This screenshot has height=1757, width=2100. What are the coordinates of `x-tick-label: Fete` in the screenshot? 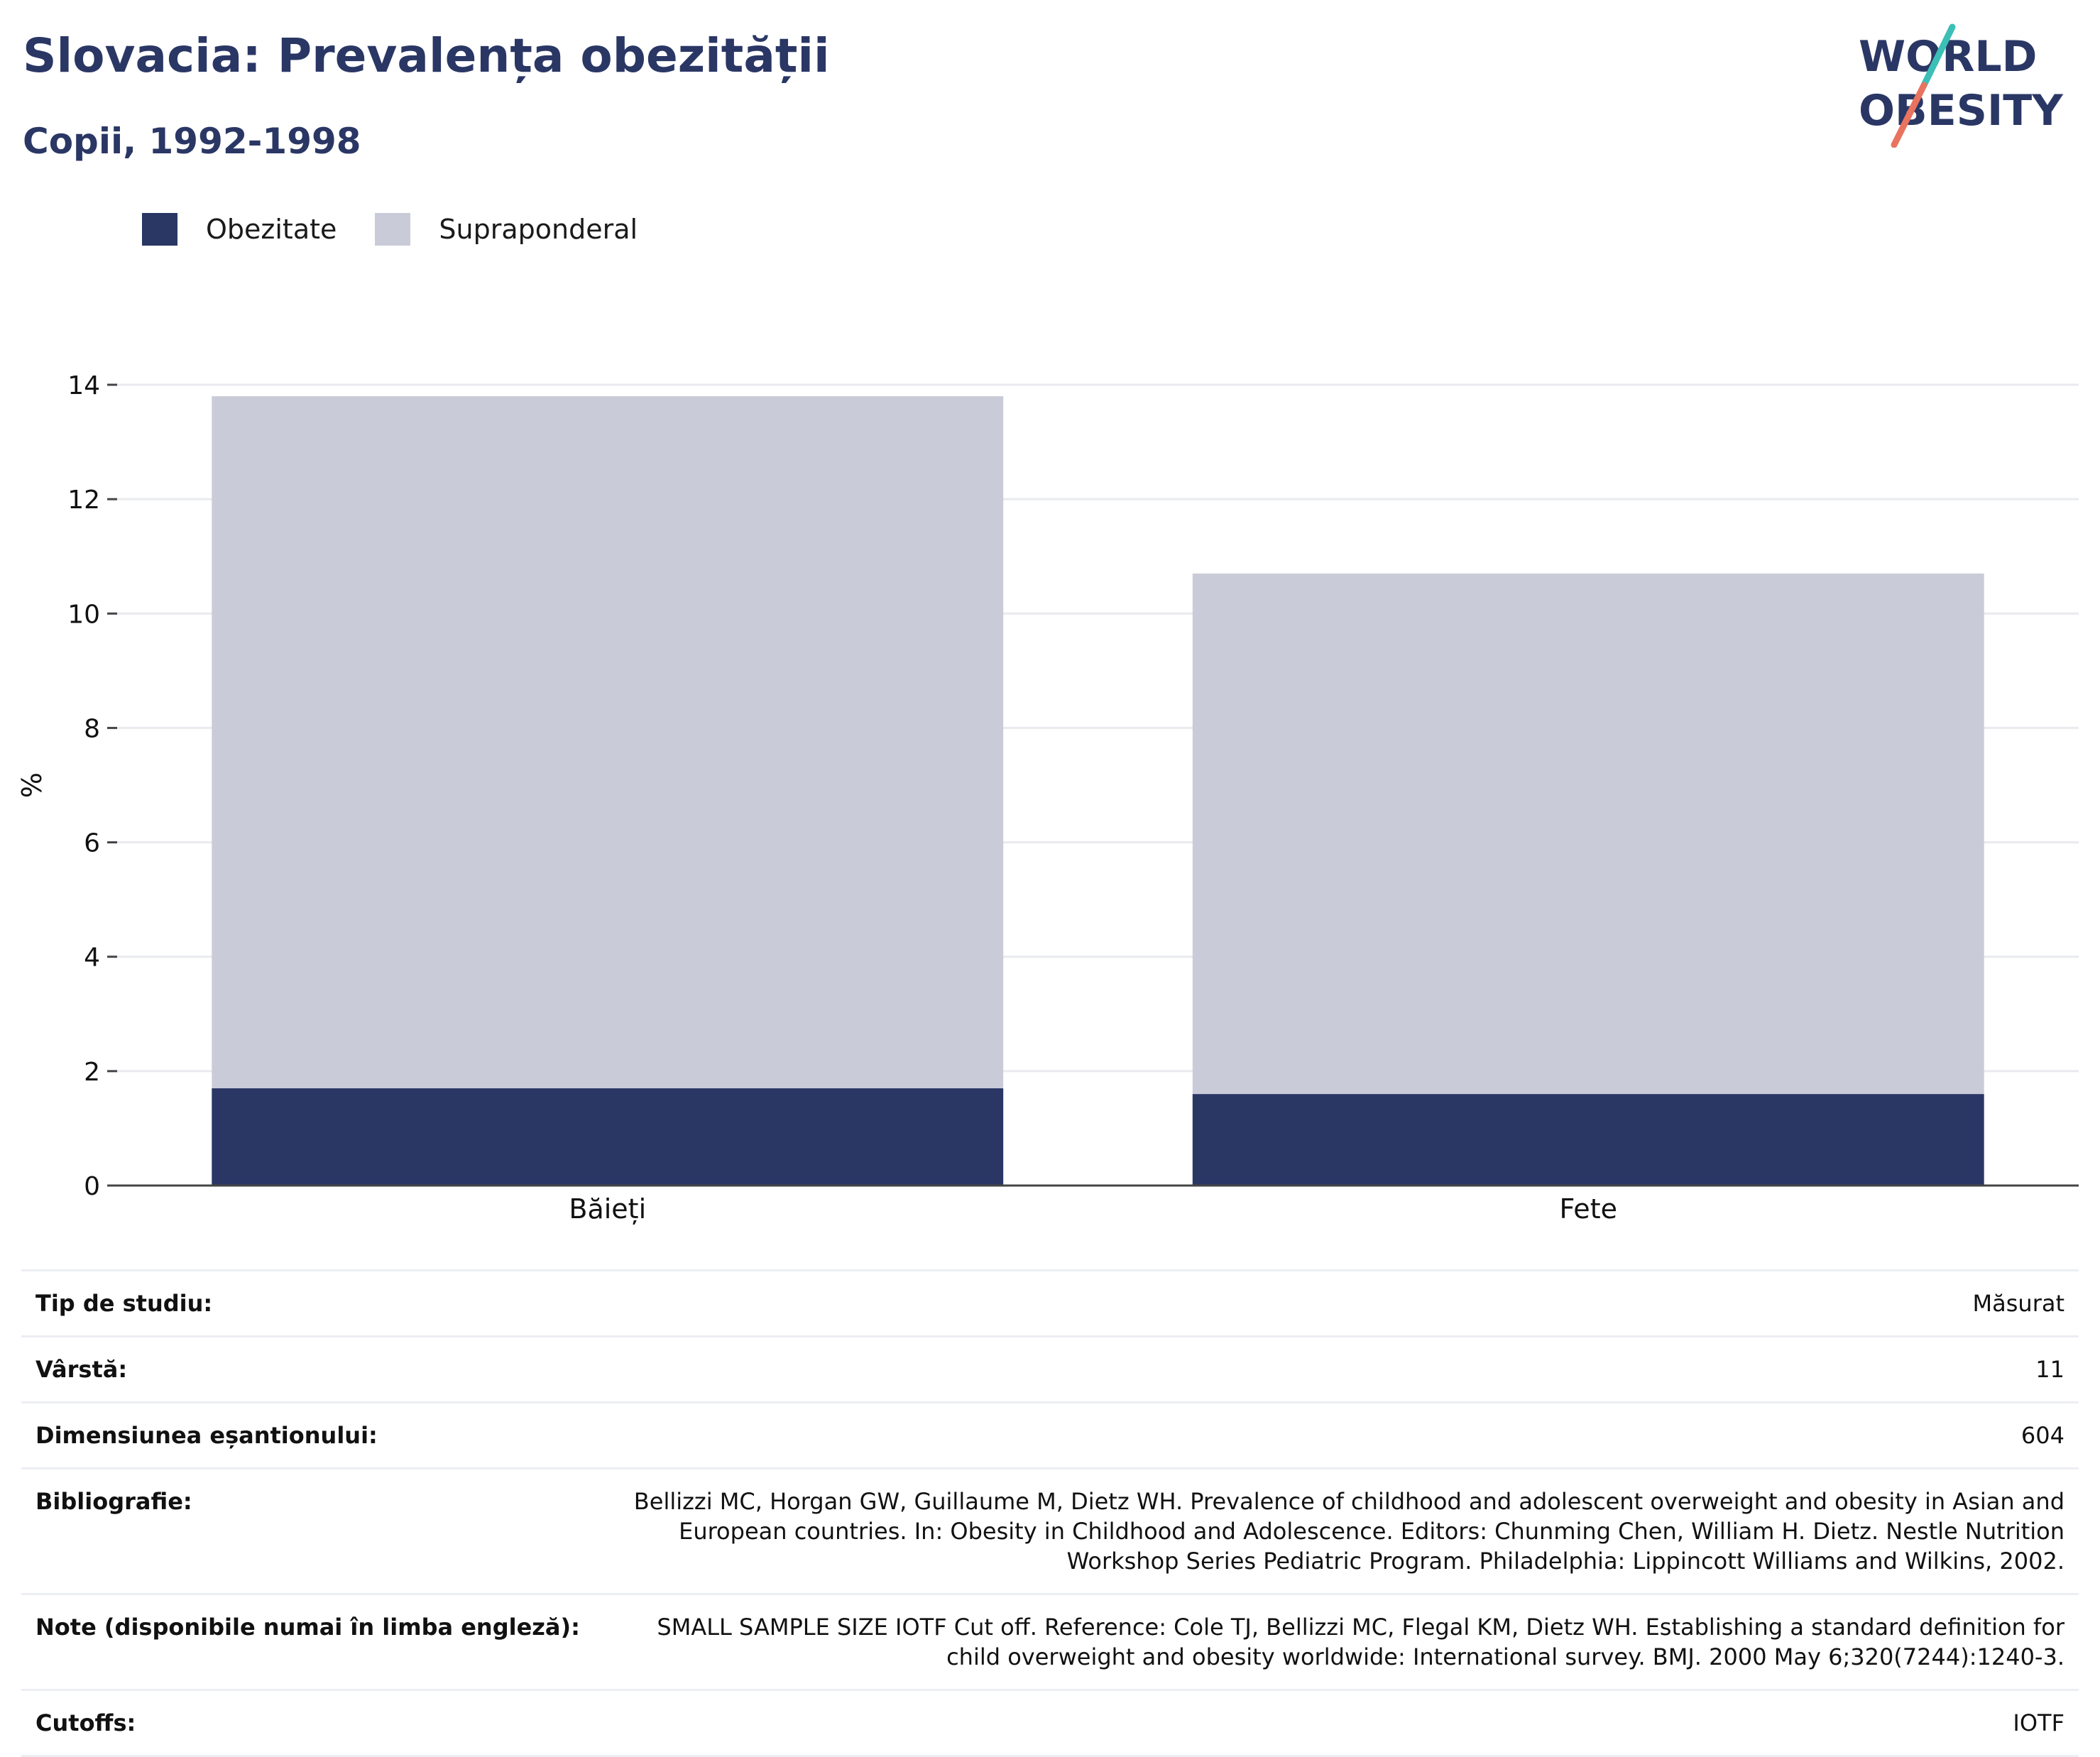 It's located at (1588, 1209).